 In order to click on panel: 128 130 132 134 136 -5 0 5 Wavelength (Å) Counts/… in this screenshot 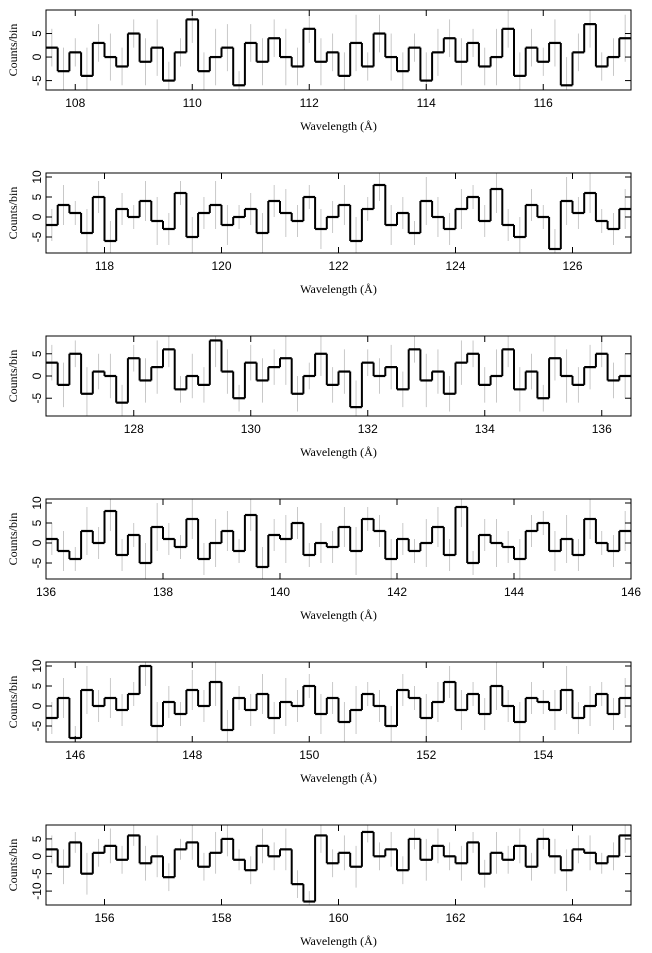, I will do `click(319, 397)`.